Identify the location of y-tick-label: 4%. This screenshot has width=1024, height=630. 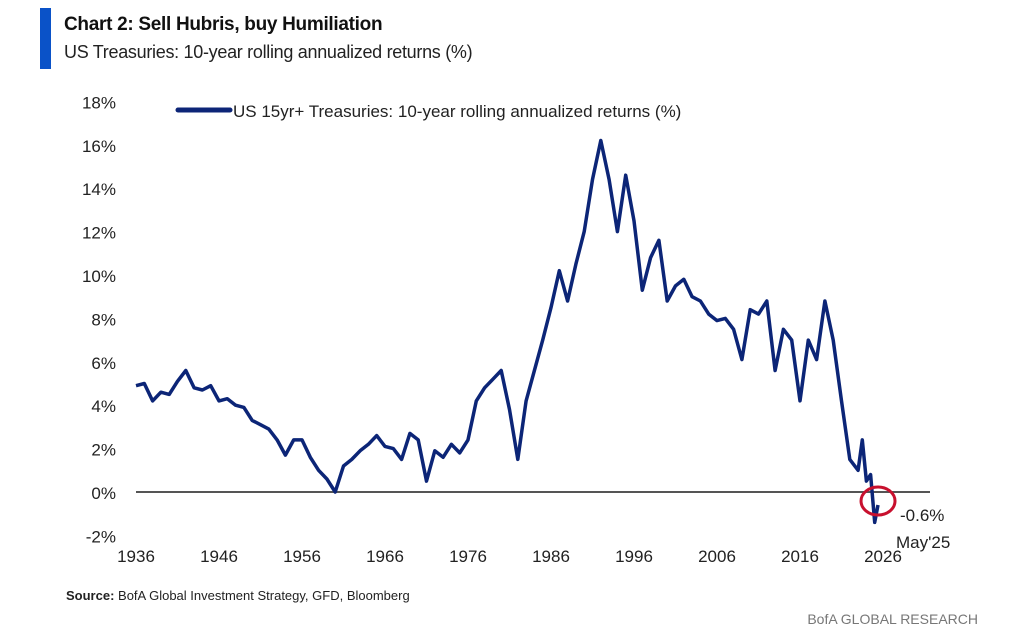
(103, 406).